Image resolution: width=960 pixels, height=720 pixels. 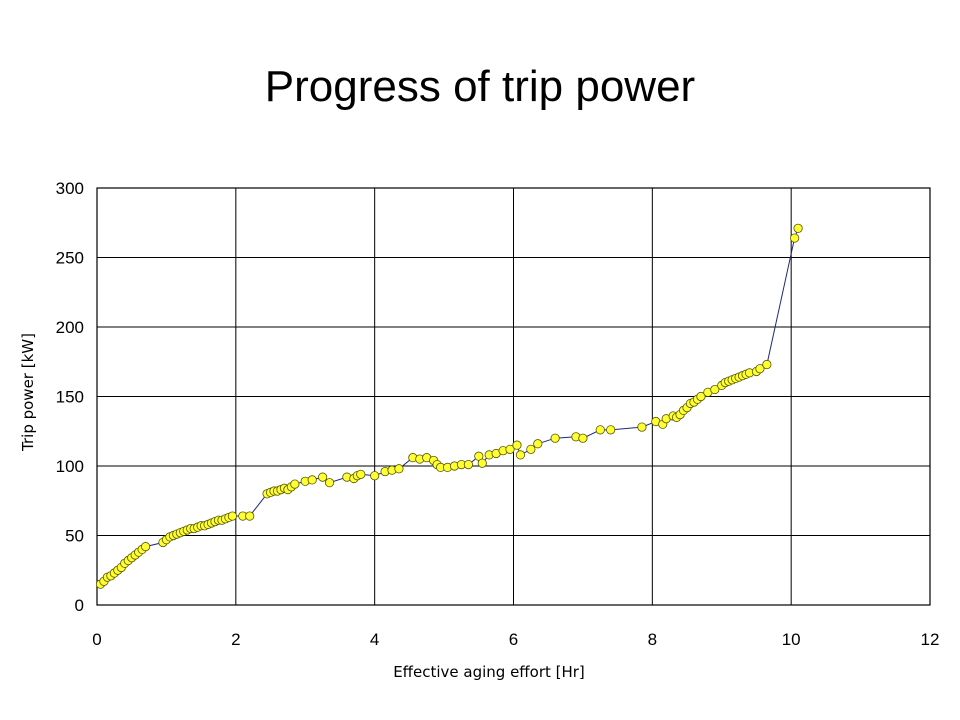 What do you see at coordinates (28, 392) in the screenshot?
I see `y-axis-title: Trip power [kW]` at bounding box center [28, 392].